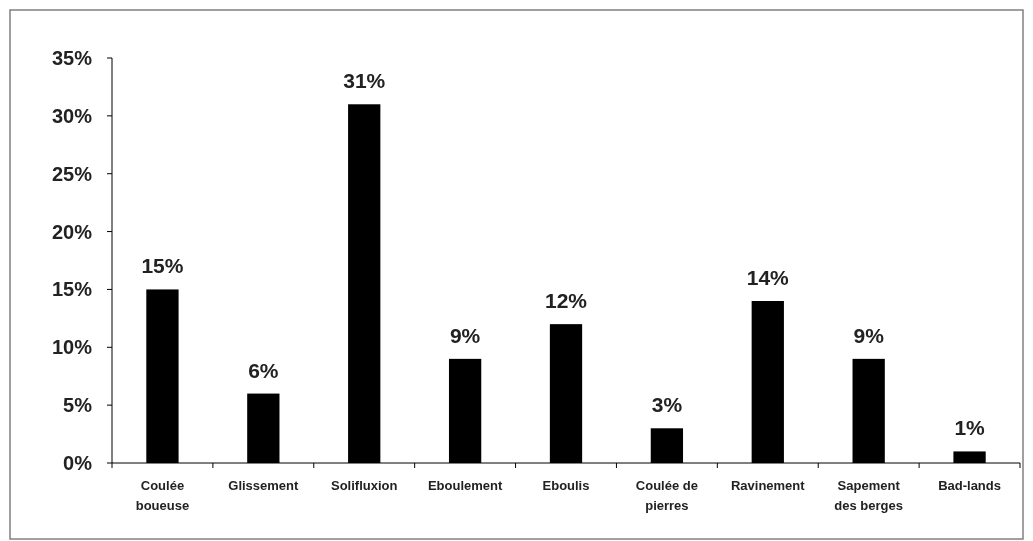 The height and width of the screenshot is (541, 1033). Describe the element at coordinates (72, 347) in the screenshot. I see `y-tick-label: 10%` at that location.